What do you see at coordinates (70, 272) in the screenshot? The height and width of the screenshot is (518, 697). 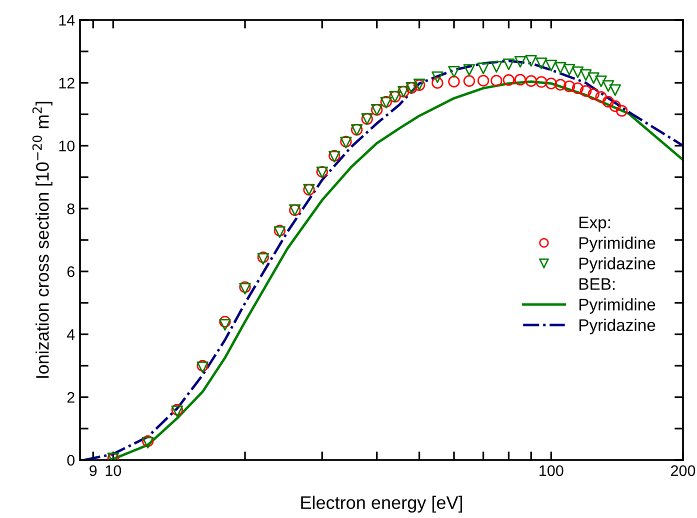 I see `y-tick-label: 6` at bounding box center [70, 272].